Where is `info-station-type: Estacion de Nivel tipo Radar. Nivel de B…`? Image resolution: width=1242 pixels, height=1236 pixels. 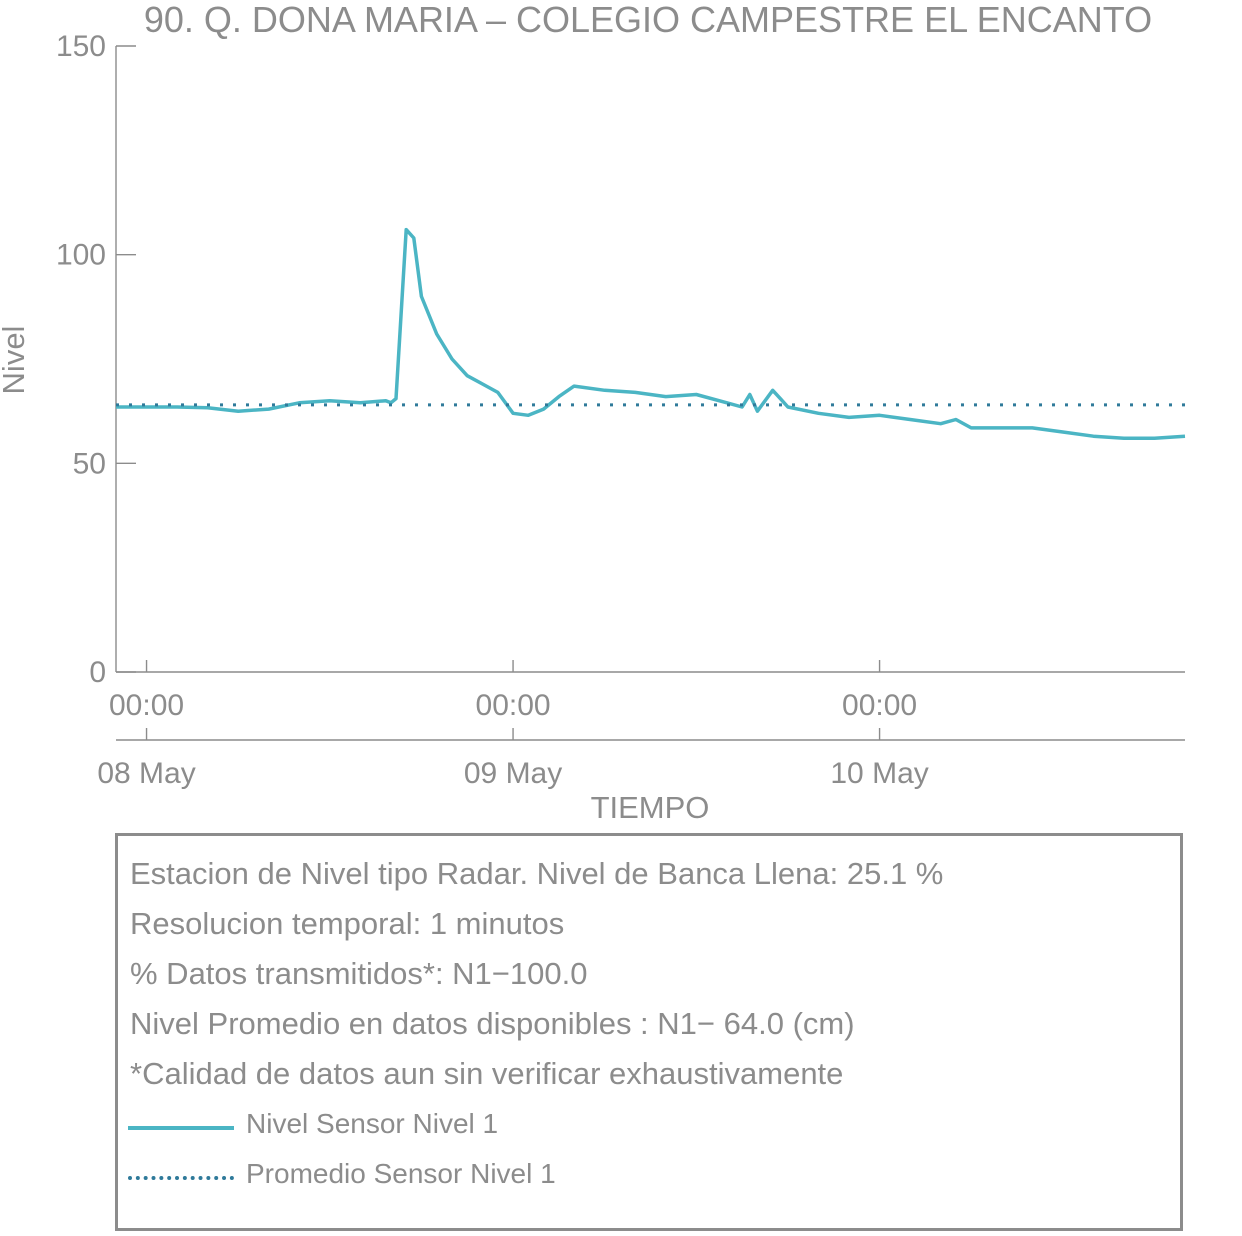
info-station-type: Estacion de Nivel tipo Radar. Nivel de B… is located at coordinates (537, 873).